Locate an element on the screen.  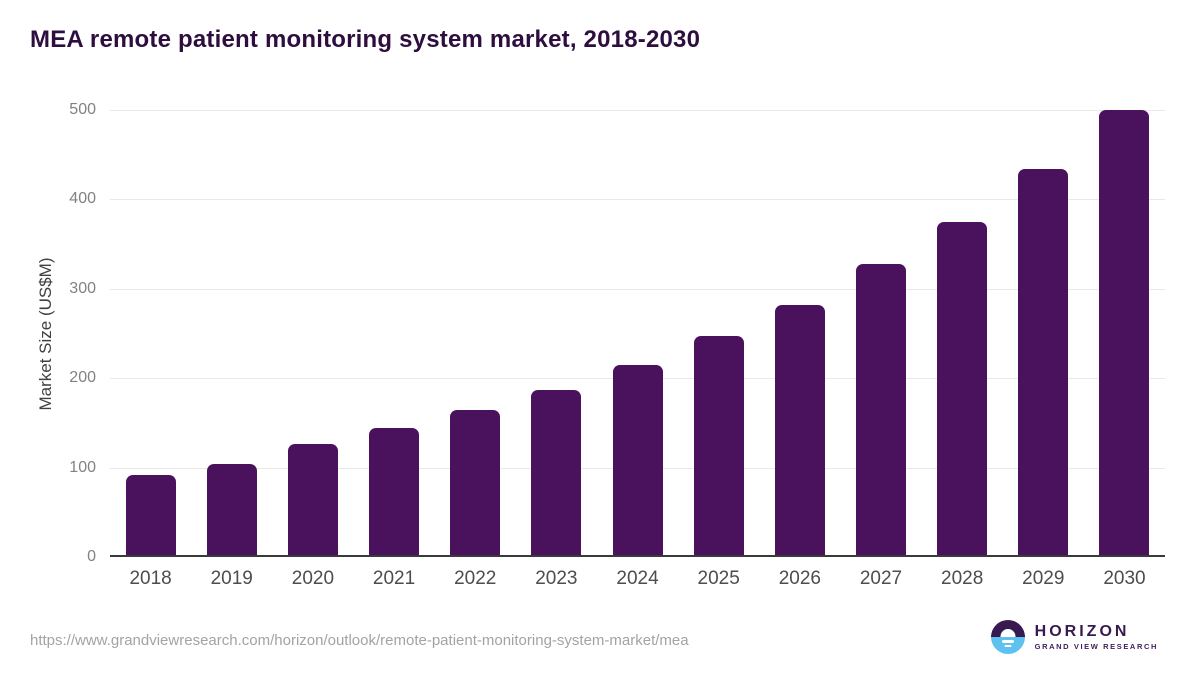
bar-2023 is located at coordinates (556, 472).